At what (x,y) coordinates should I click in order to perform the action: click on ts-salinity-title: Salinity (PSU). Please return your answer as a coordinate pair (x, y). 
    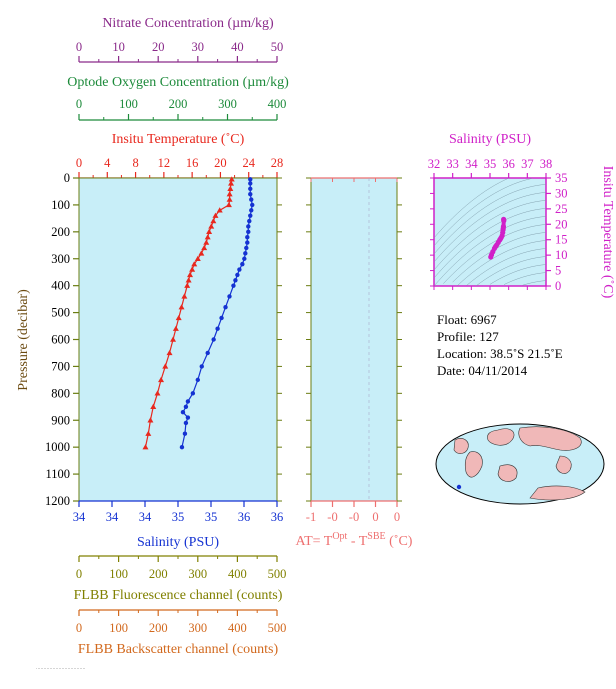
    Looking at the image, I should click on (490, 139).